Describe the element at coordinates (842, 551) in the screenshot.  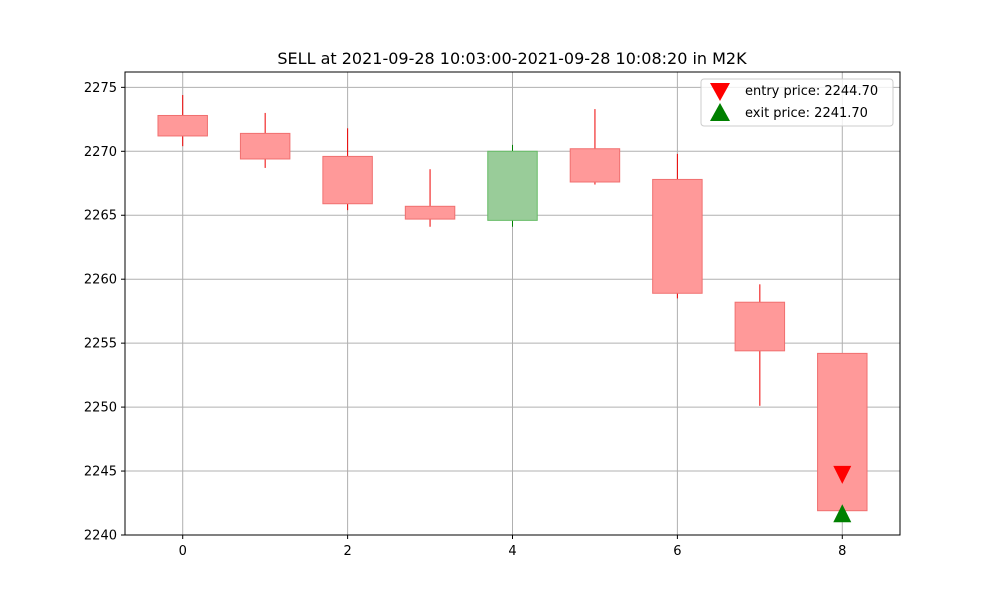
I see `x-tick-label: 8` at that location.